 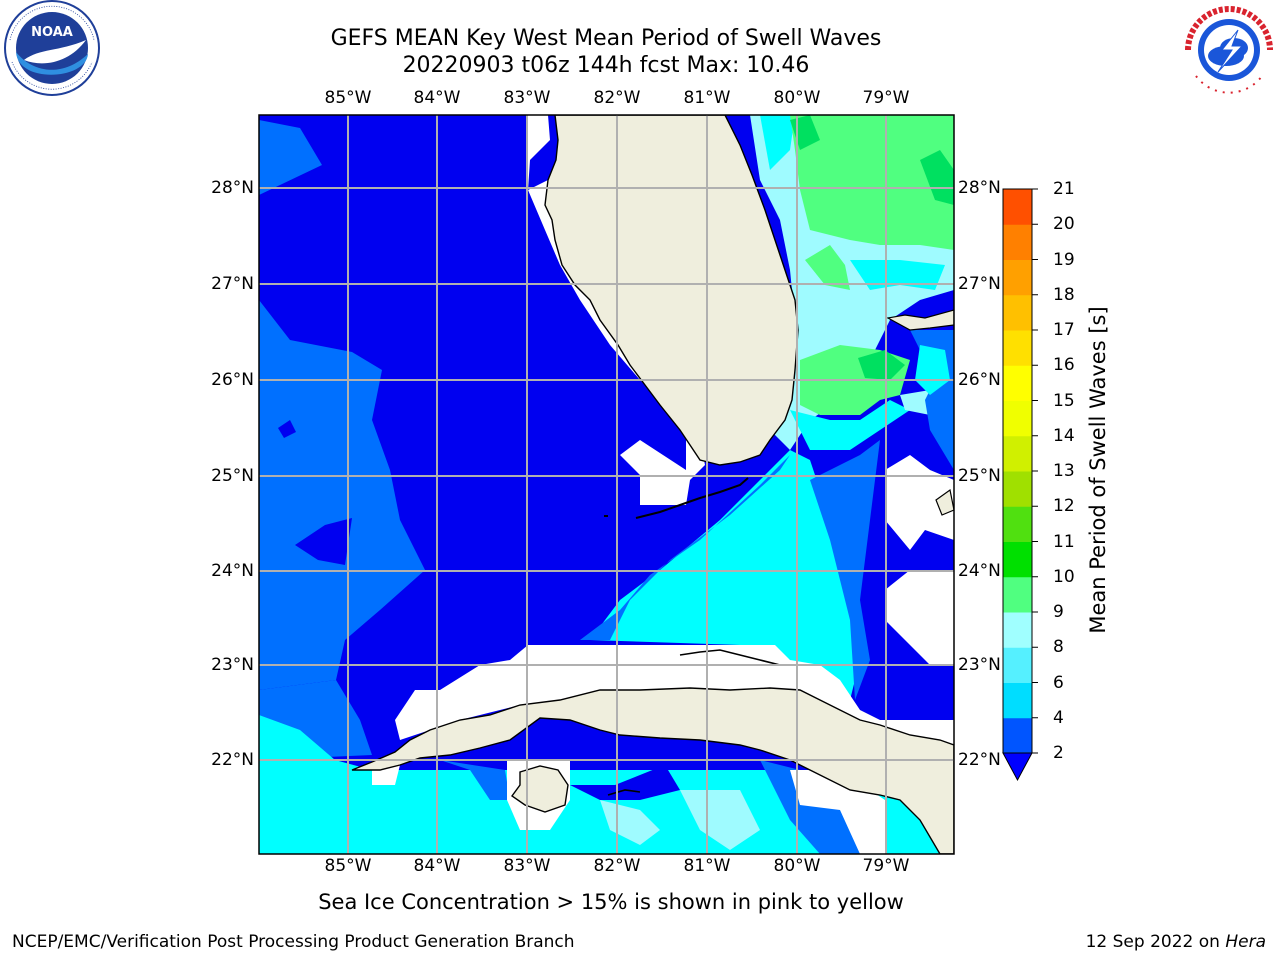 What do you see at coordinates (932, 370) in the screenshot?
I see `ocean-cyan-bahamas` at bounding box center [932, 370].